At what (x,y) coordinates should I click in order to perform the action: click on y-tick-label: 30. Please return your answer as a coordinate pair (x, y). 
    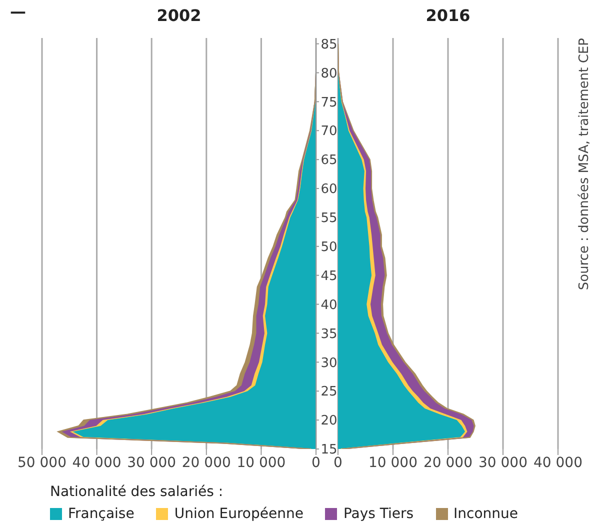
    Looking at the image, I should click on (329, 363).